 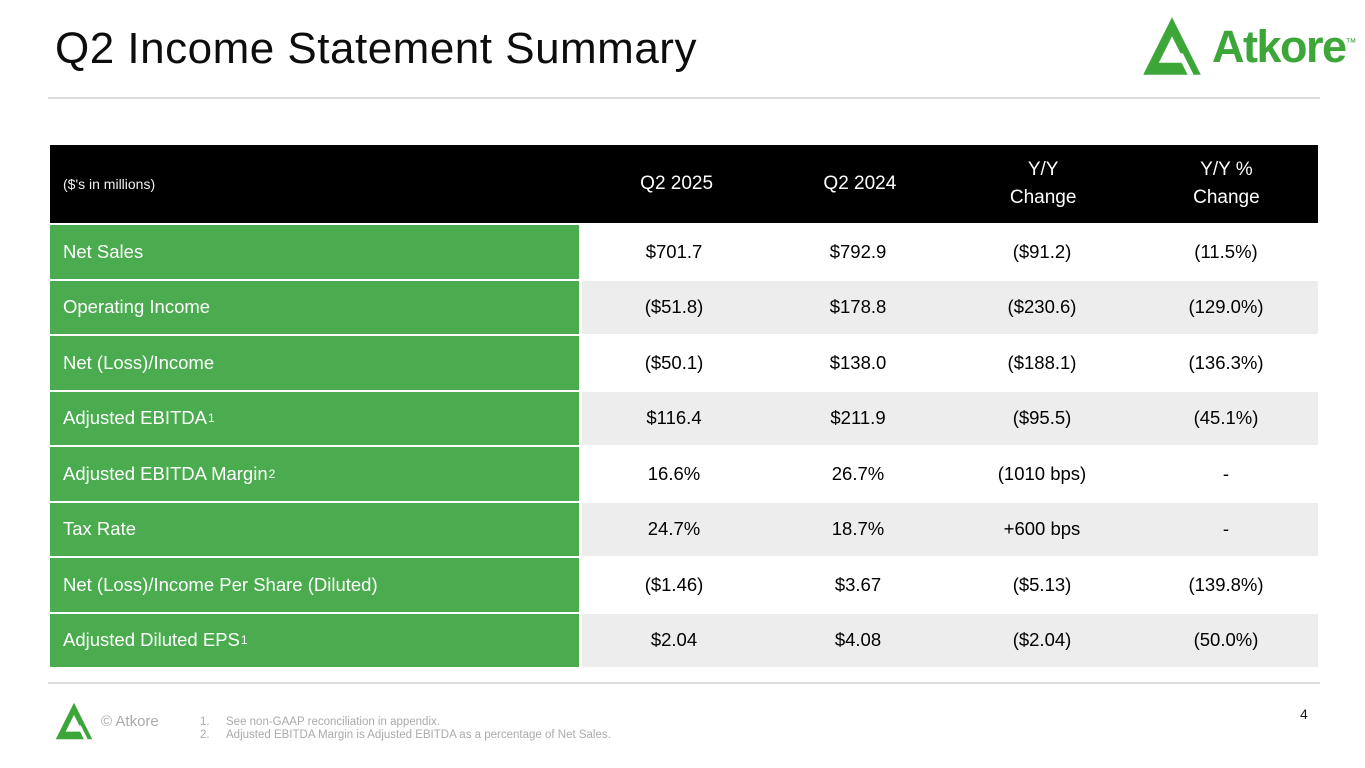 I want to click on value-cell: 16.6%, so click(x=674, y=474).